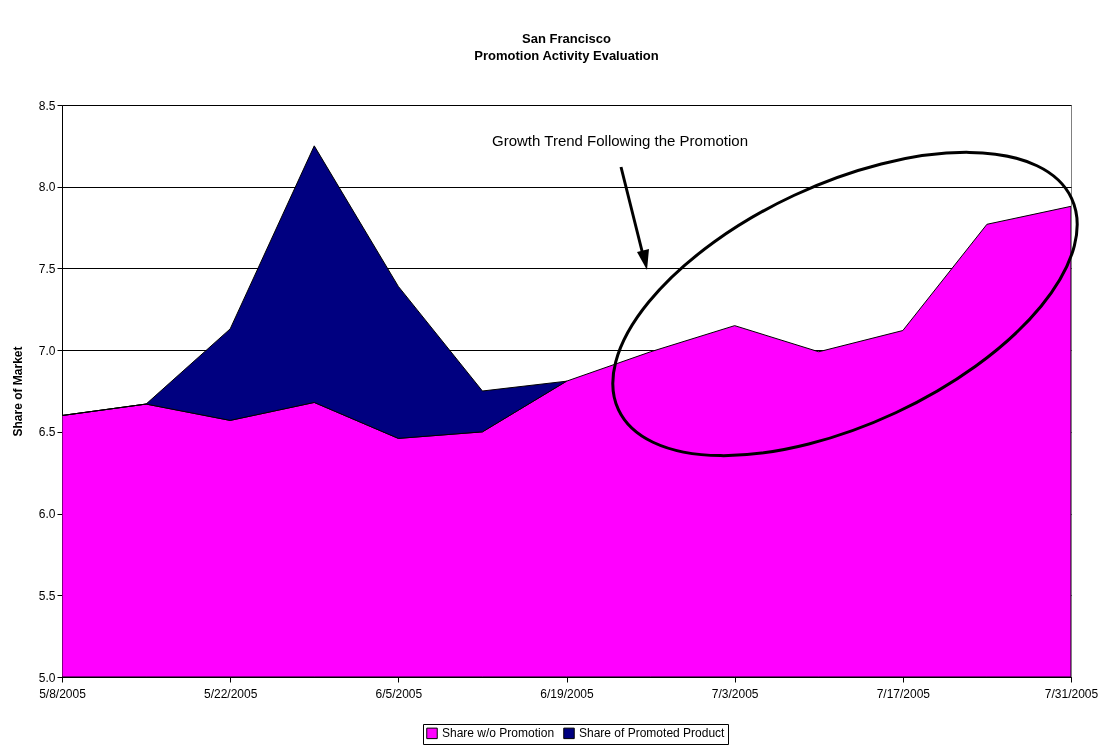 Image resolution: width=1112 pixels, height=755 pixels. What do you see at coordinates (620, 140) in the screenshot?
I see `annotation: Growth Trend Following the Promotion` at bounding box center [620, 140].